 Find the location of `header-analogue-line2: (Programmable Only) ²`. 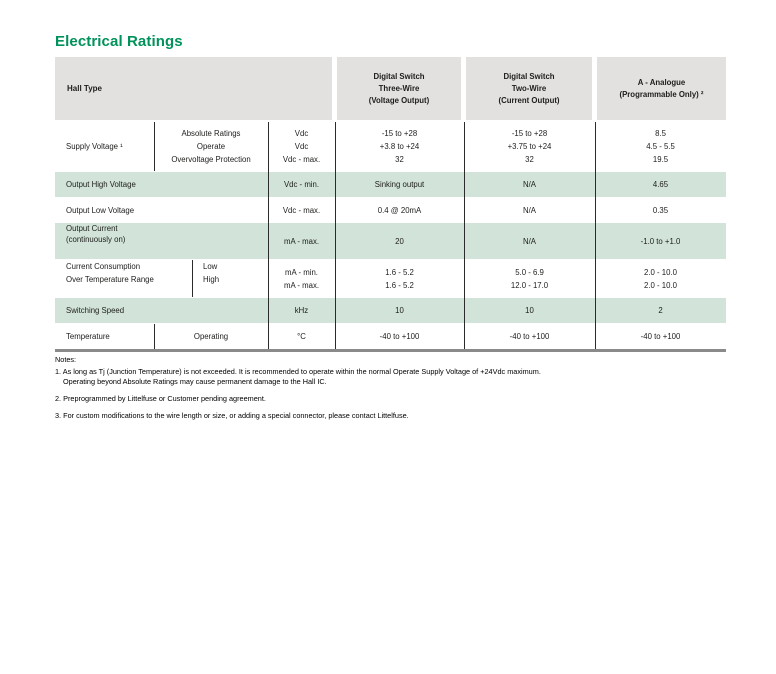

header-analogue-line2: (Programmable Only) ² is located at coordinates (661, 94).